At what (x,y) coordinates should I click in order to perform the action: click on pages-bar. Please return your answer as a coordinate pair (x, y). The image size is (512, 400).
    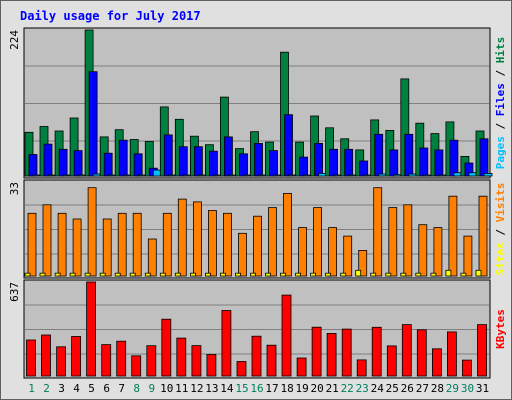
    Looking at the image, I should click on (488, 174).